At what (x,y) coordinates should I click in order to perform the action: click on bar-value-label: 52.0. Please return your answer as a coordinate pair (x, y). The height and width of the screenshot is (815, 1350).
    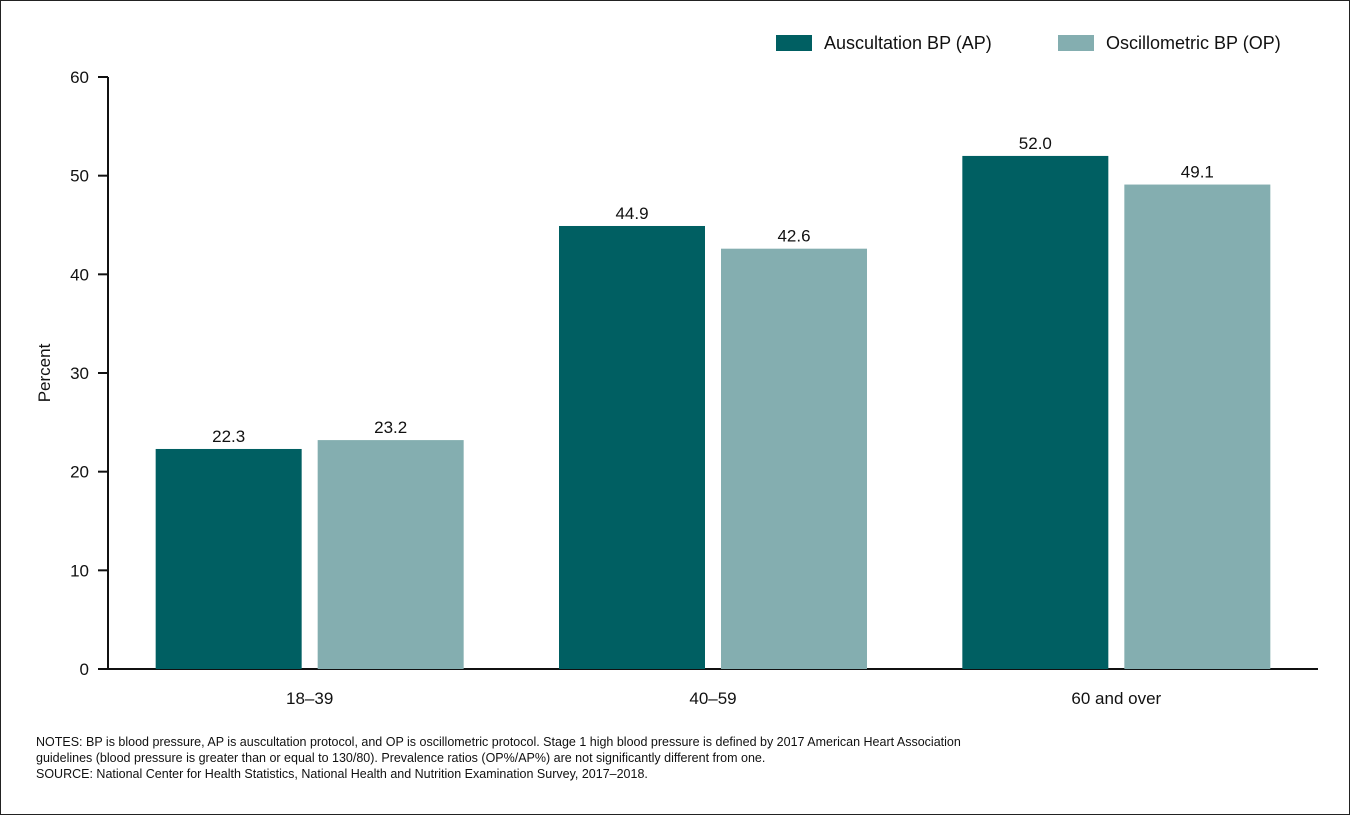
    Looking at the image, I should click on (1035, 143).